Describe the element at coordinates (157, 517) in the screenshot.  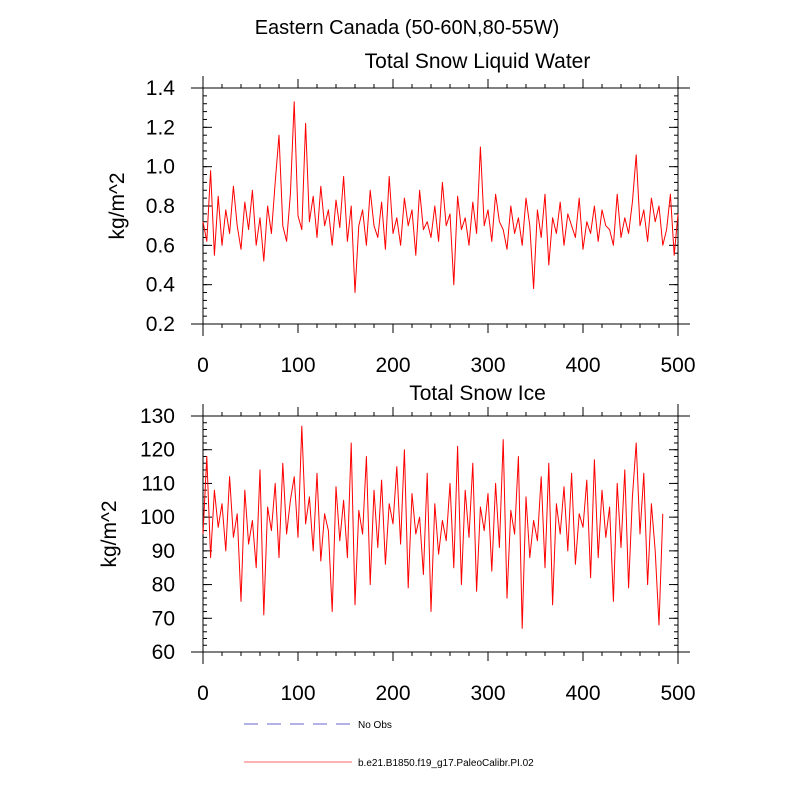
I see `y-tick-label: 100` at that location.